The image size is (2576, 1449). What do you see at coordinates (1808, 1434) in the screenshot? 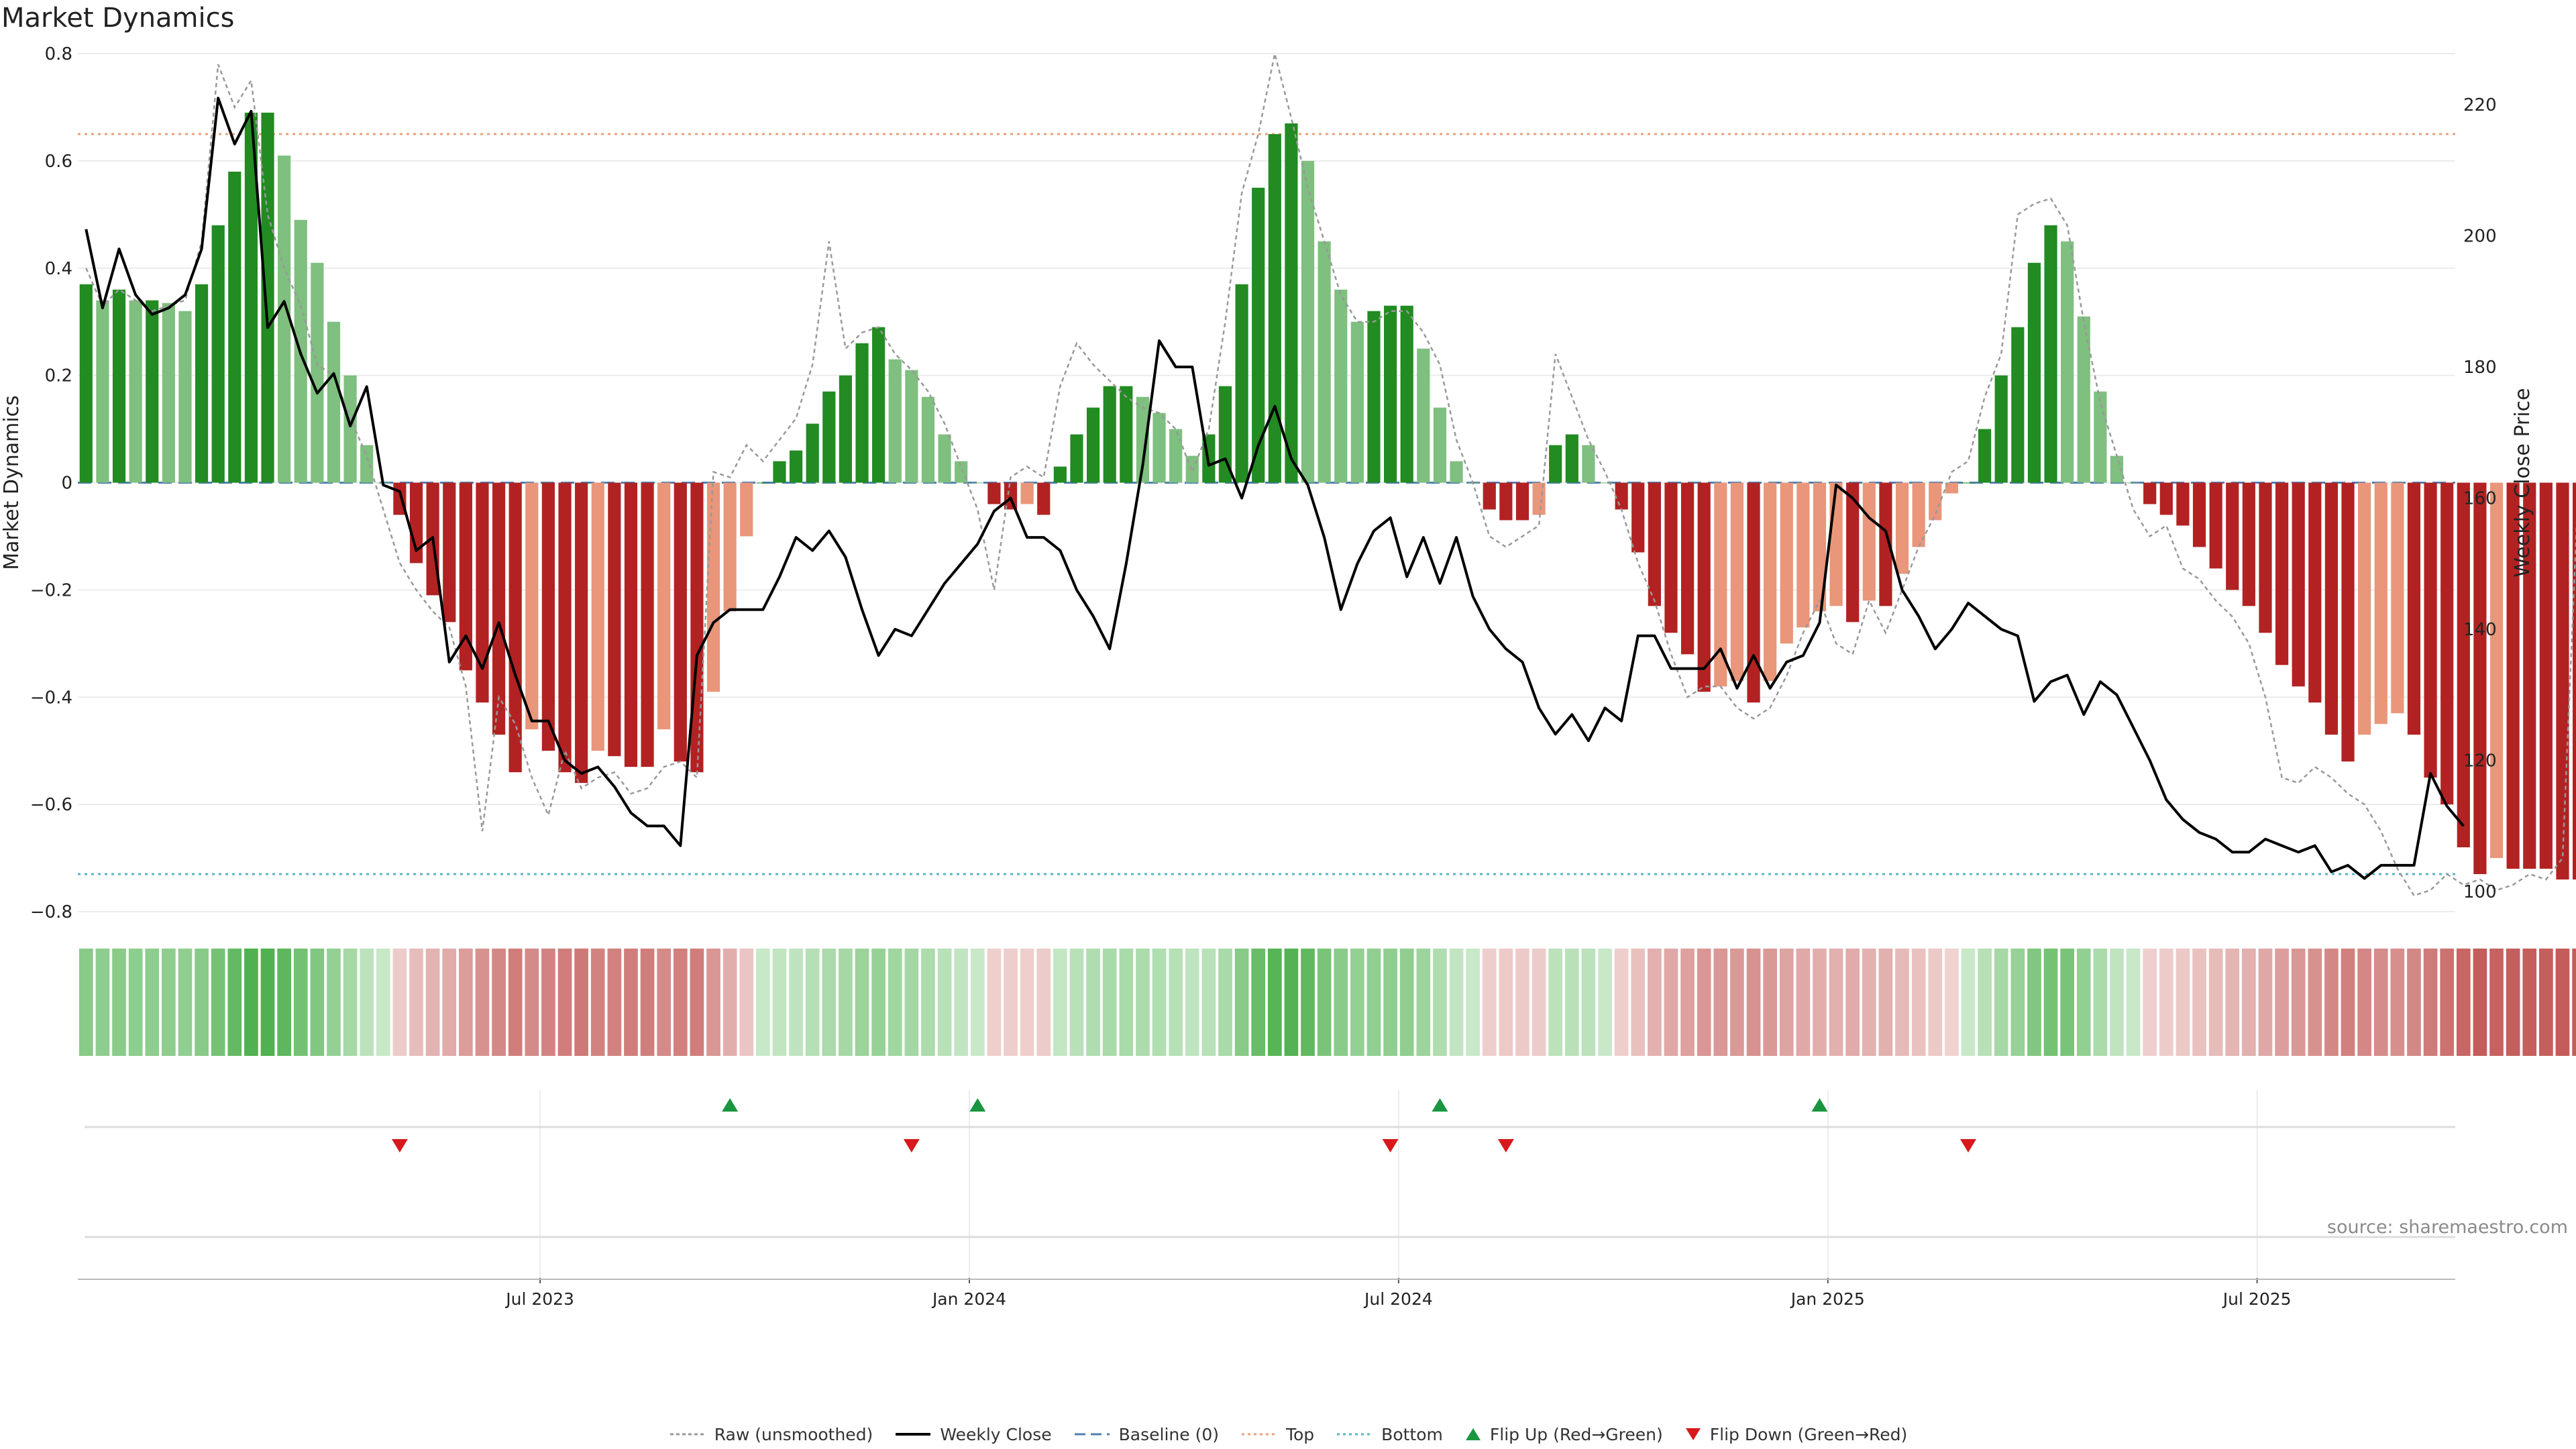
I see `legend-item-label: Flip Down (Green→Red)` at bounding box center [1808, 1434].